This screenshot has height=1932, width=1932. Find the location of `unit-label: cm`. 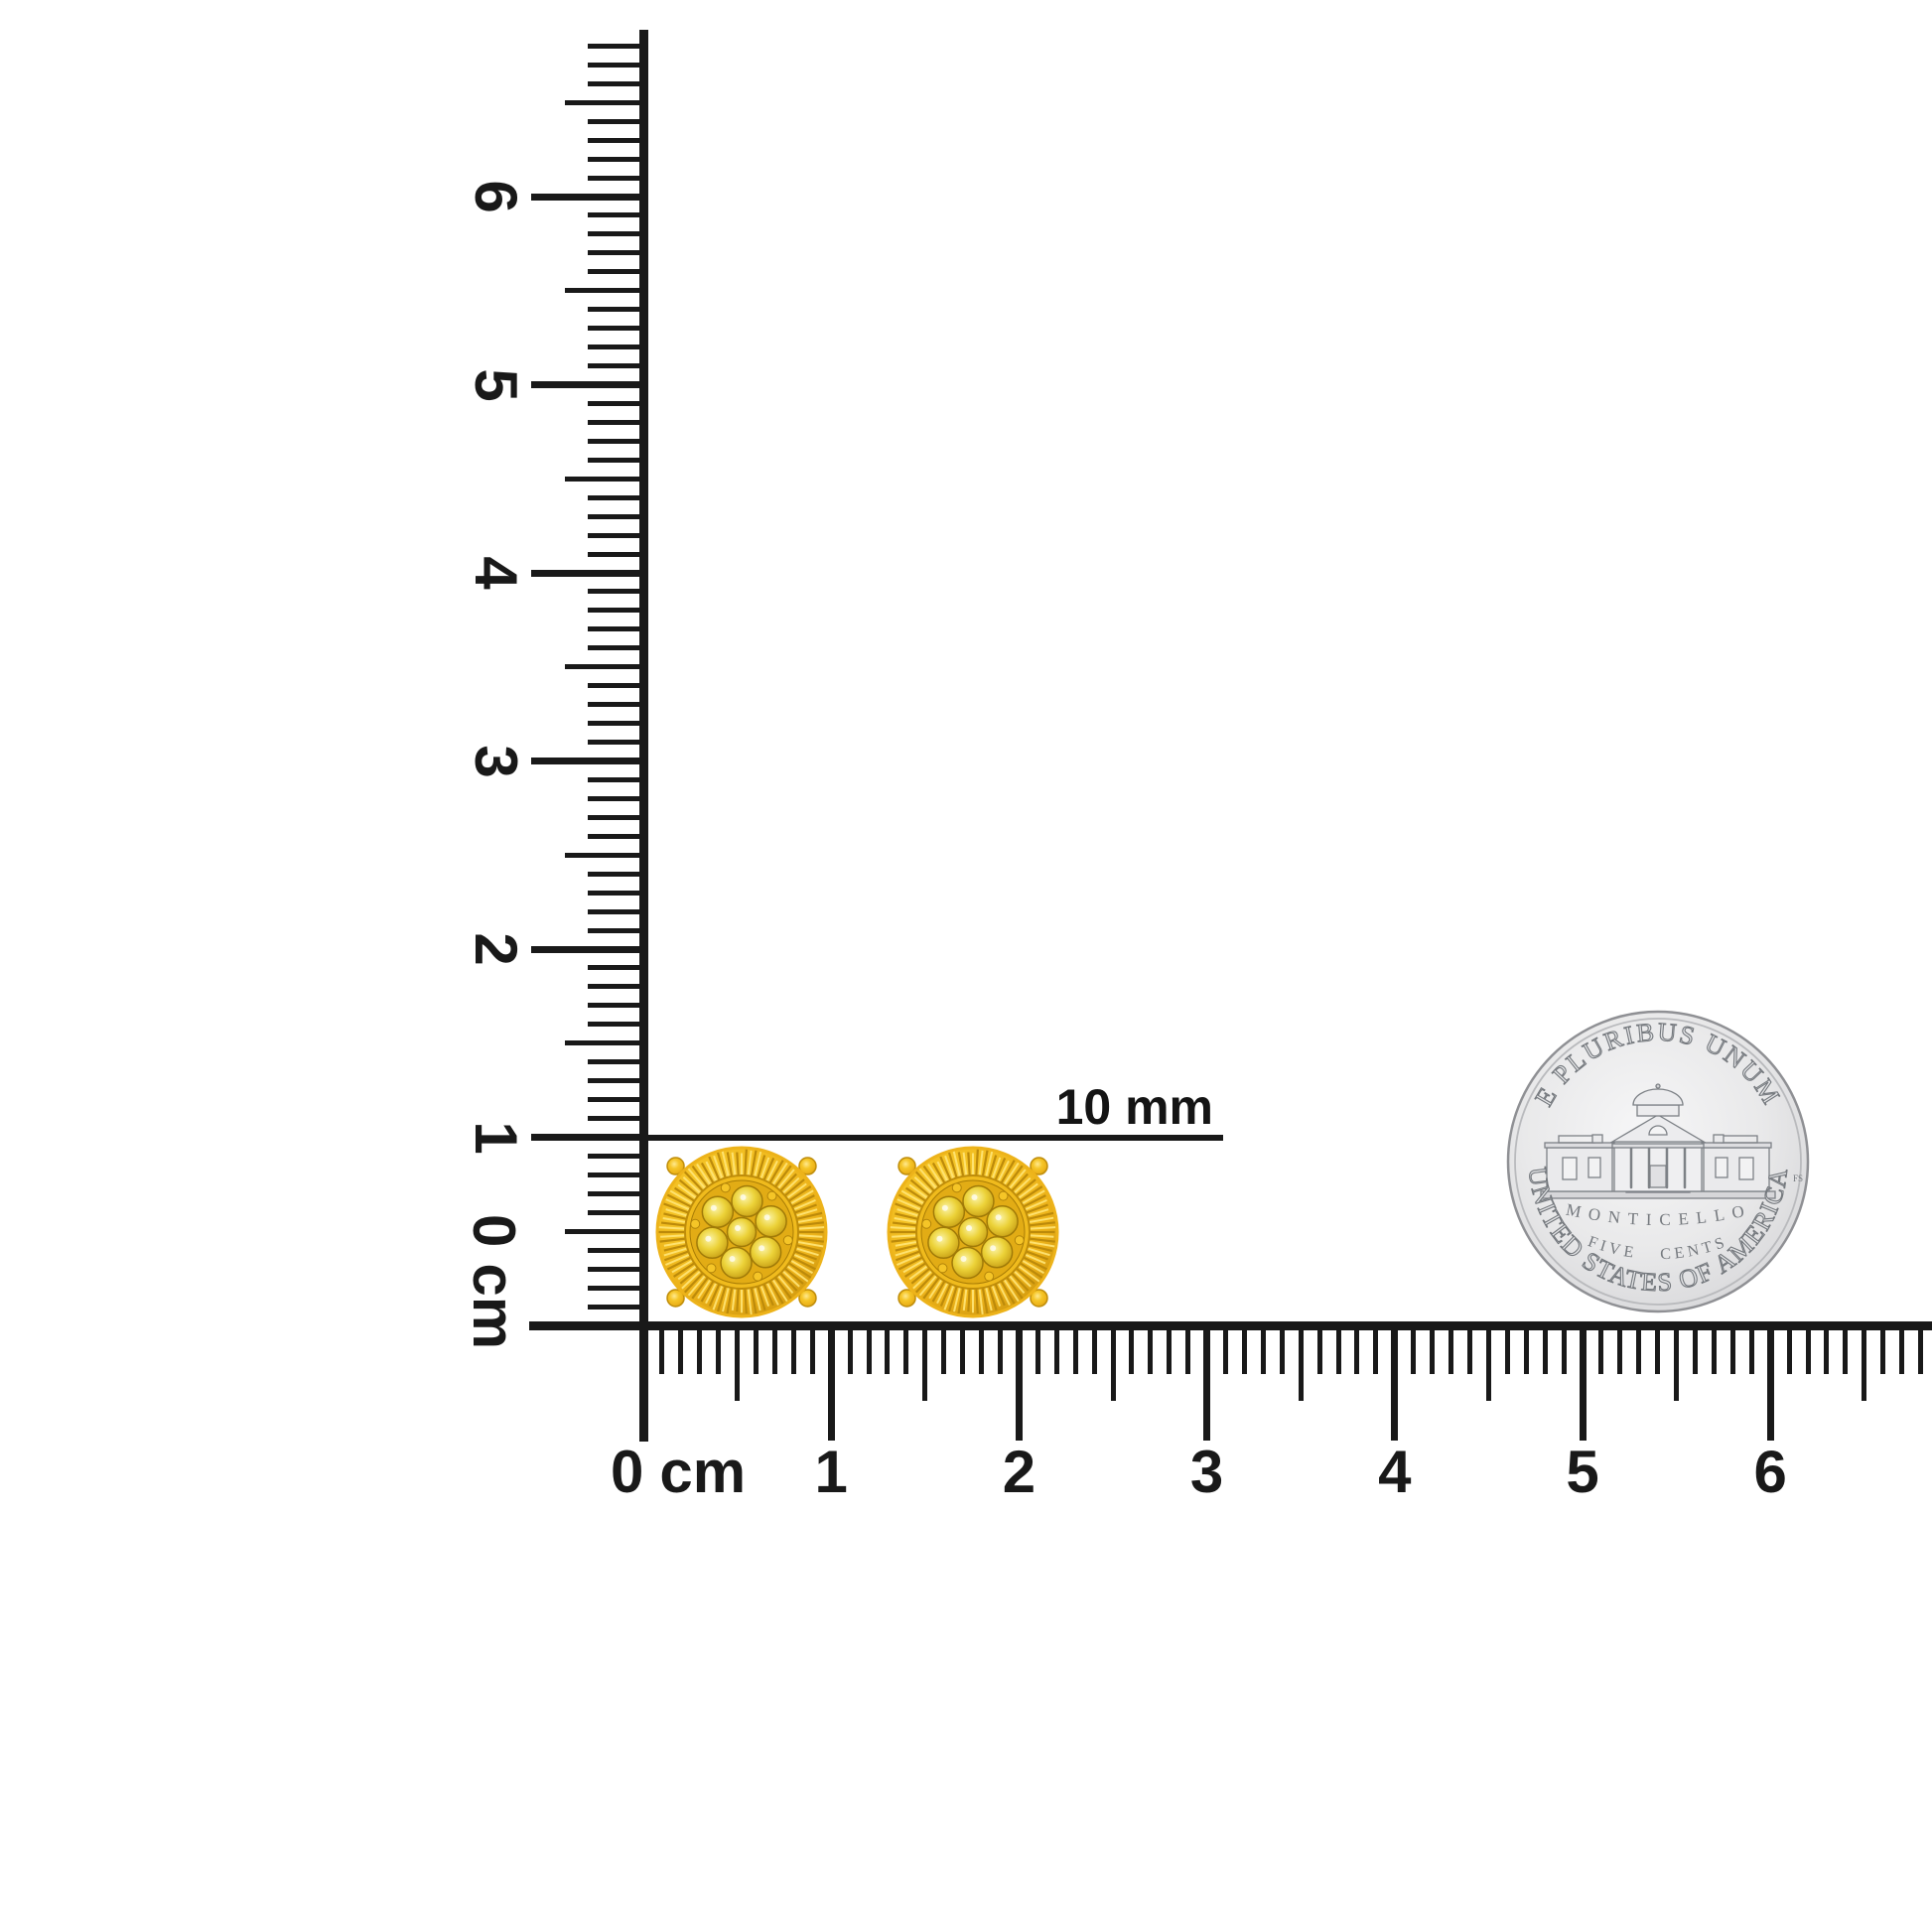

unit-label: cm is located at coordinates (703, 1472).